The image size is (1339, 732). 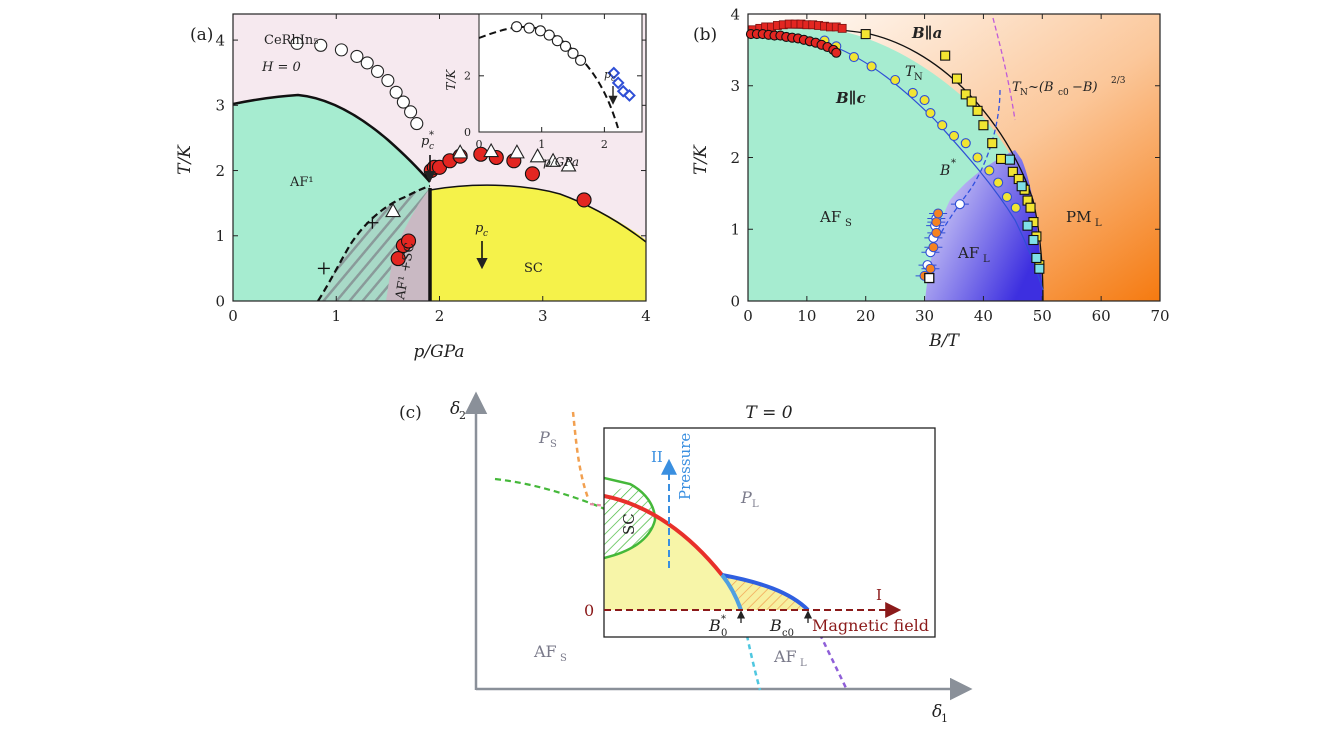 What do you see at coordinates (918, 77) in the screenshot?
I see `svg-text: N` at bounding box center [918, 77].